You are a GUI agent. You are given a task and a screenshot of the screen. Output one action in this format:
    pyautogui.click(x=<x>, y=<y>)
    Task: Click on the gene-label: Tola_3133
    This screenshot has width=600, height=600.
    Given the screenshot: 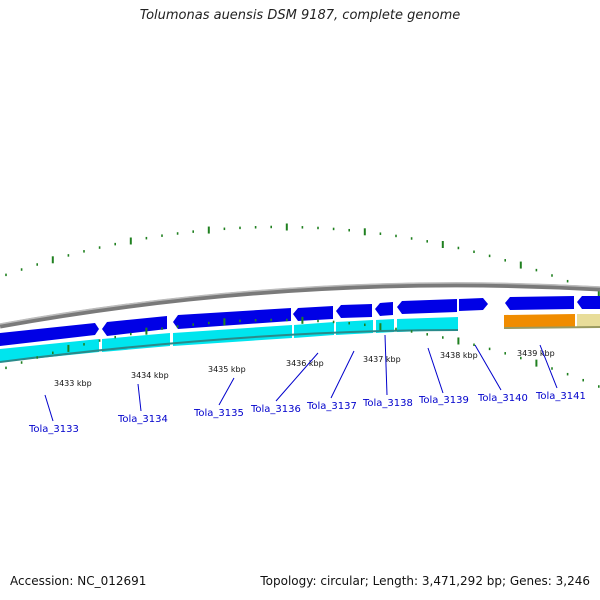 What is the action you would take?
    pyautogui.click(x=53, y=429)
    